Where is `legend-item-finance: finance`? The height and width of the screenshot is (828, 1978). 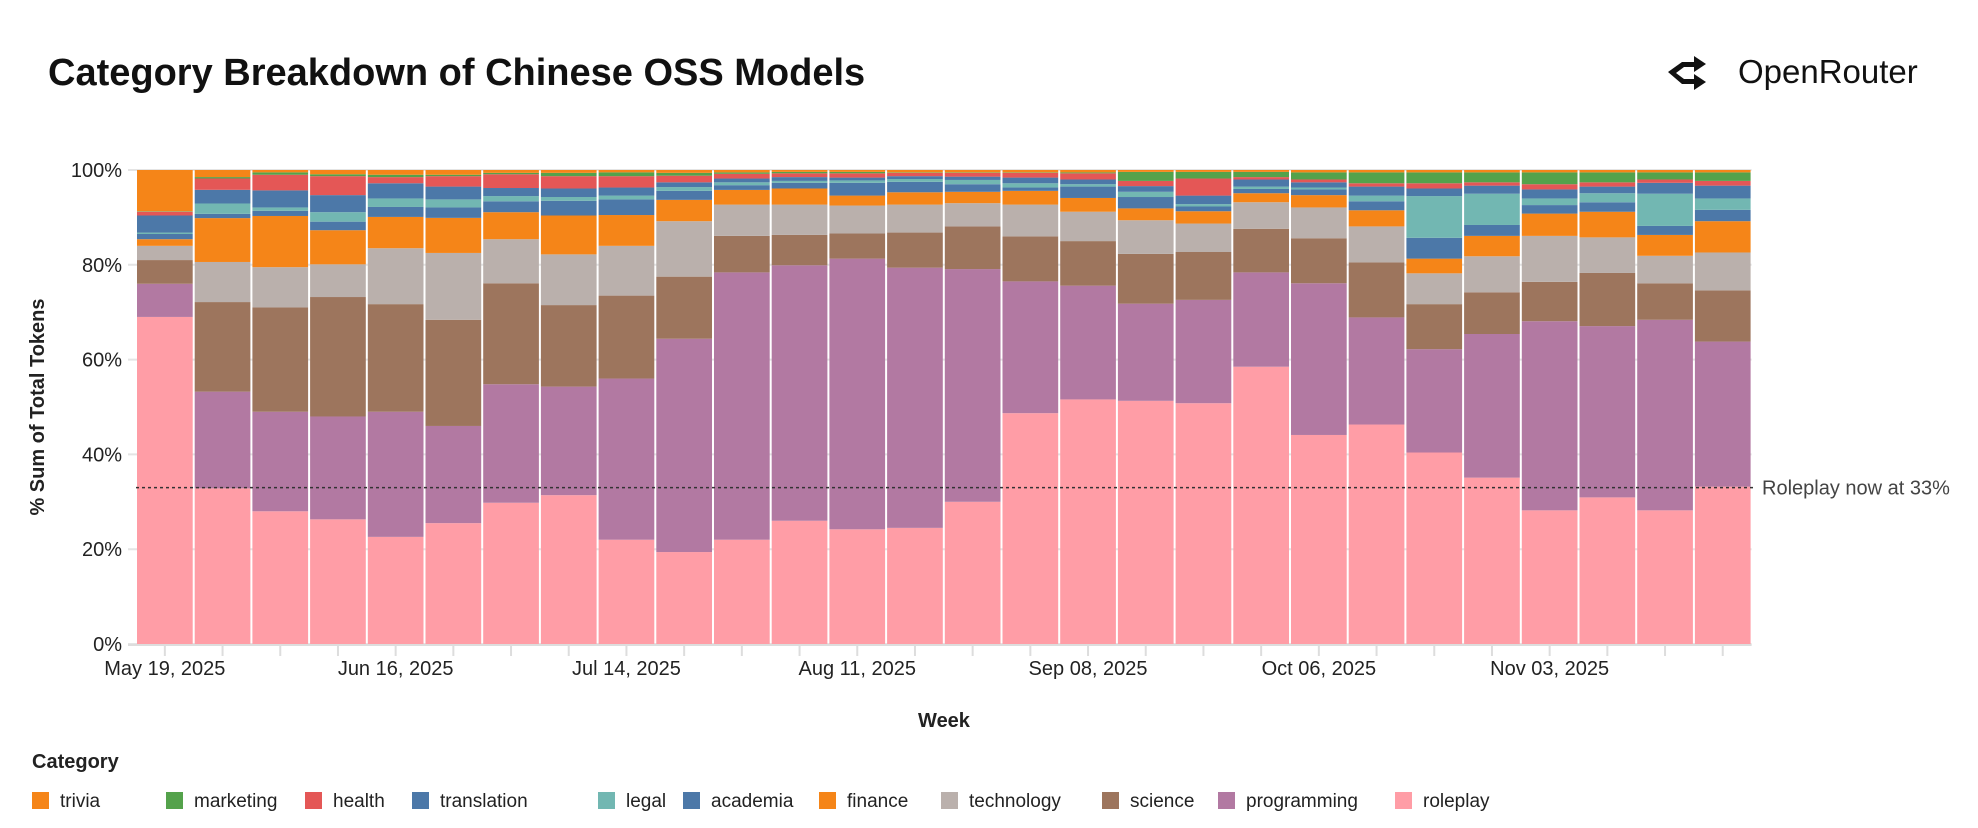
legend-item-finance: finance is located at coordinates (863, 801).